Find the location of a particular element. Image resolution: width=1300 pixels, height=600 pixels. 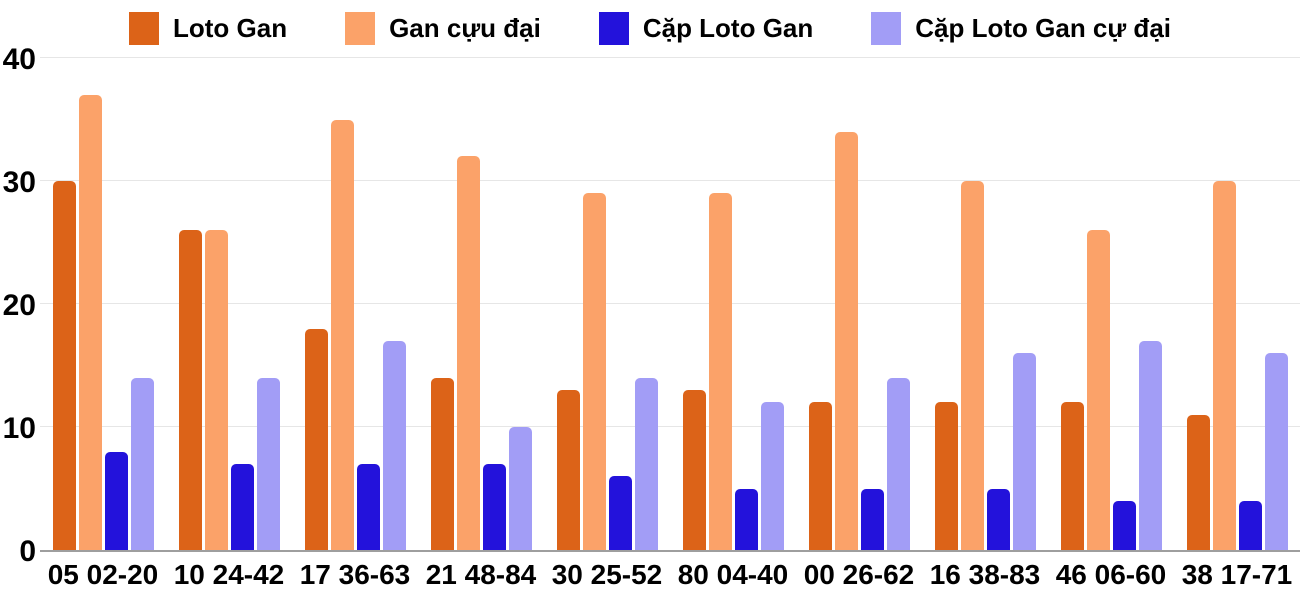

legend-label: Loto Gan is located at coordinates (230, 27).